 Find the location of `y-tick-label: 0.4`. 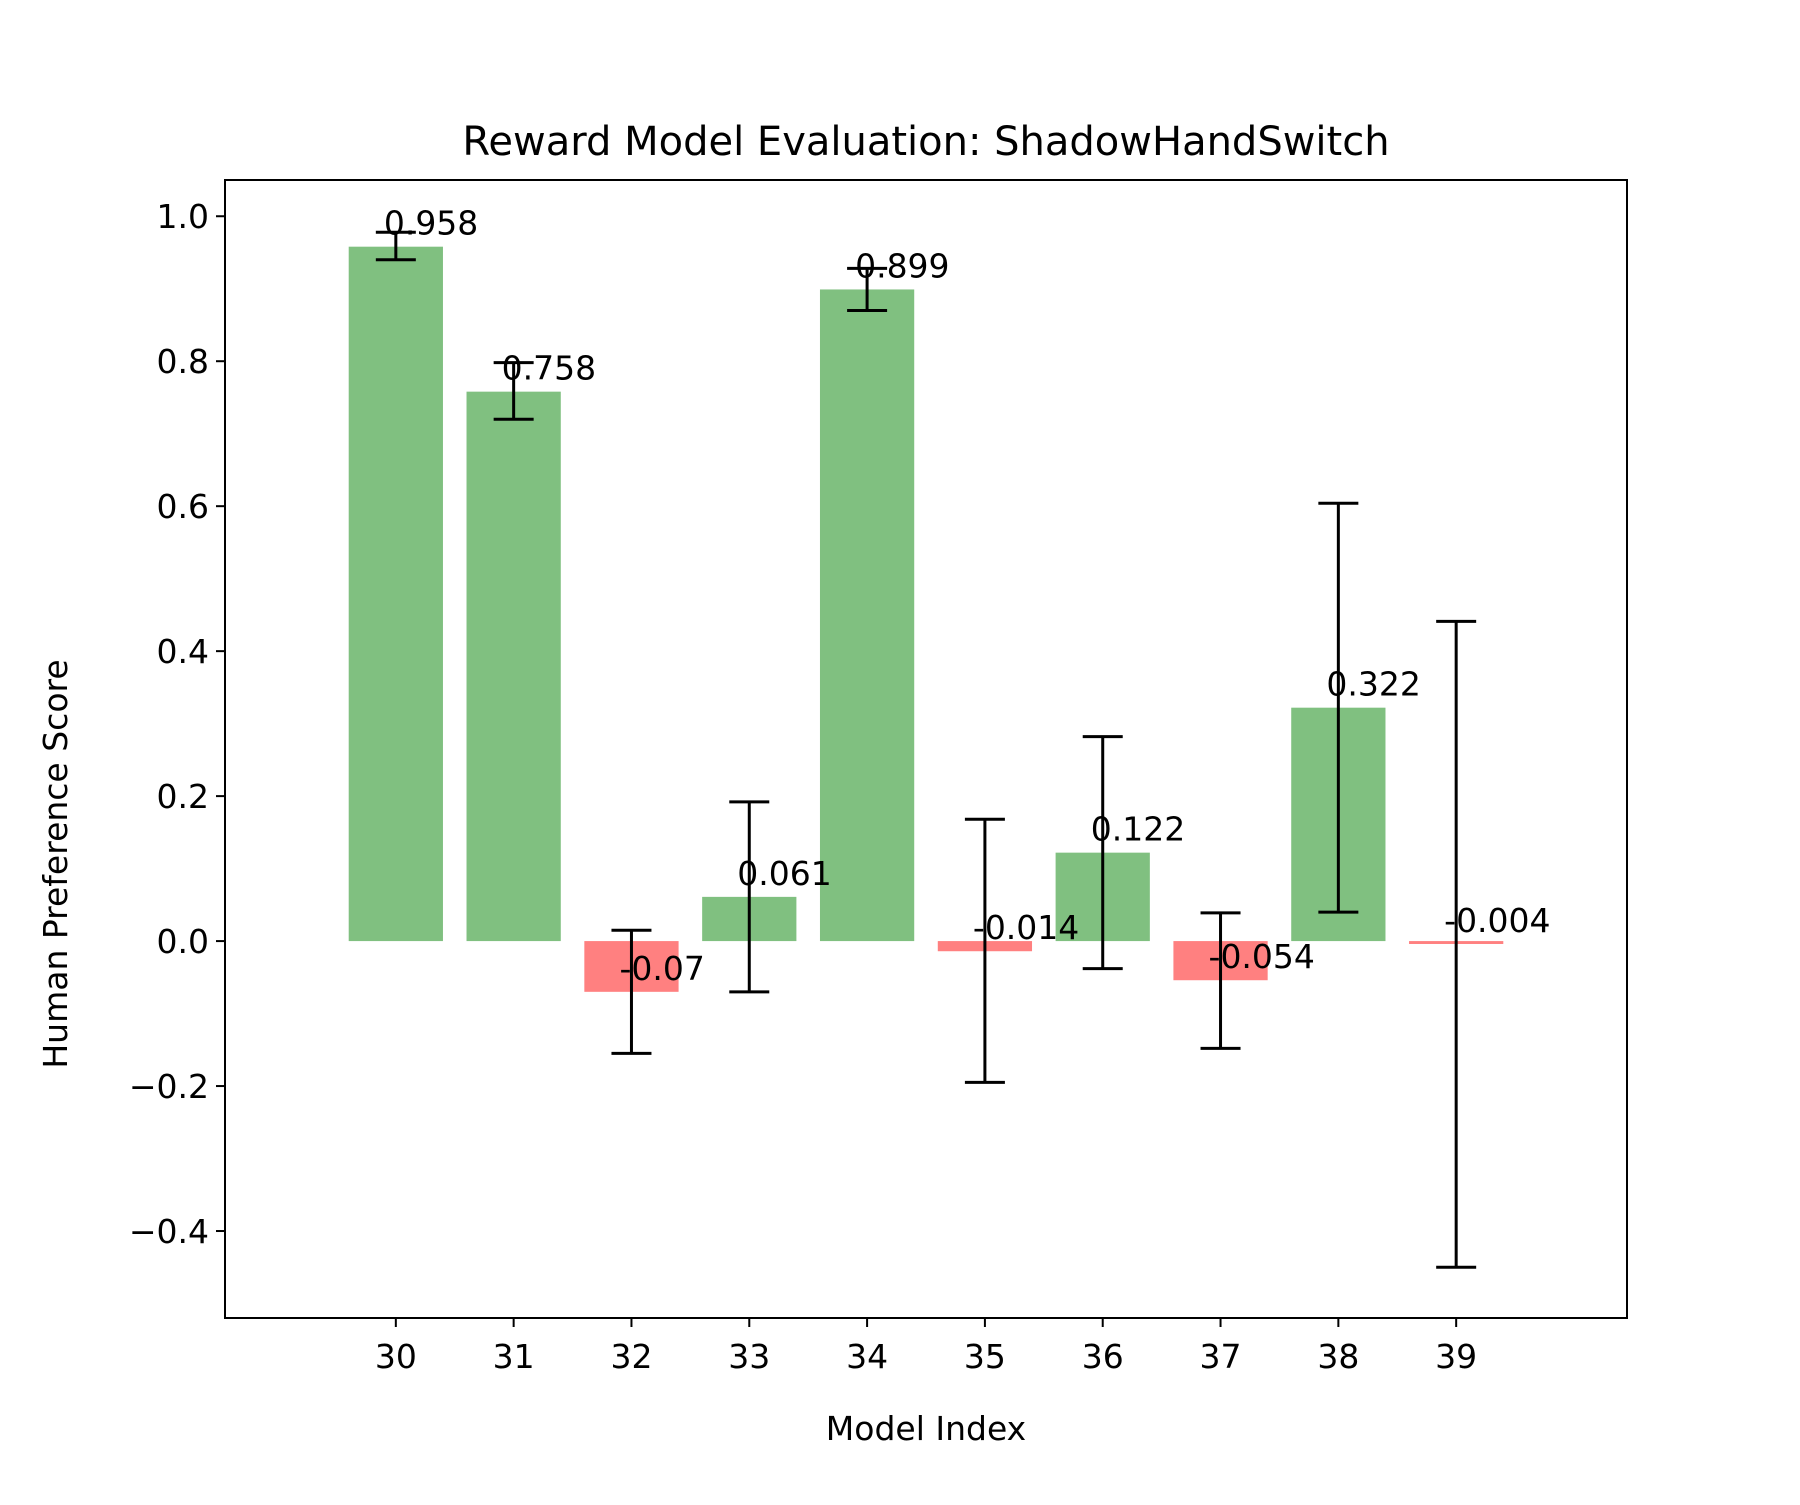

y-tick-label: 0.4 is located at coordinates (183, 651).